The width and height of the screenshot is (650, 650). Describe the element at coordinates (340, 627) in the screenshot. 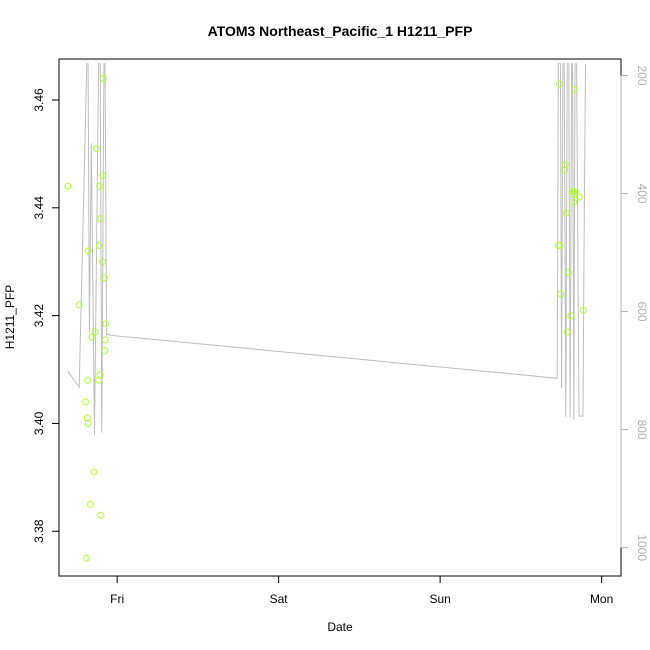

I see `x-axis-label: Date` at that location.